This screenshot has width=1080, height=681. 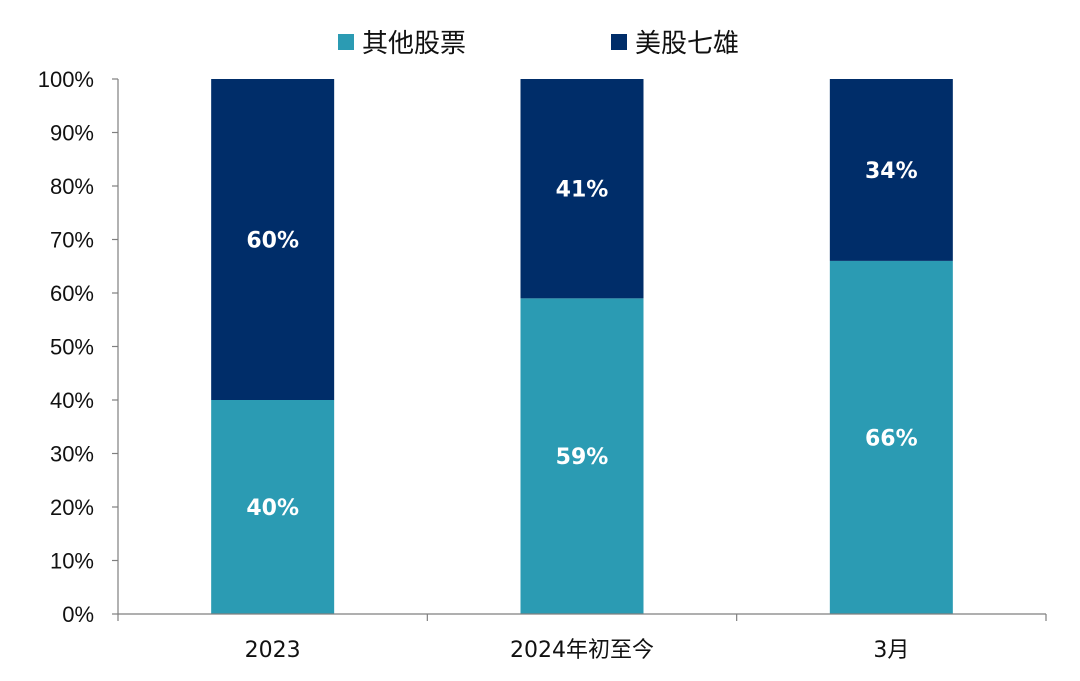 I want to click on data-label-2-1: 60%, so click(x=272, y=241).